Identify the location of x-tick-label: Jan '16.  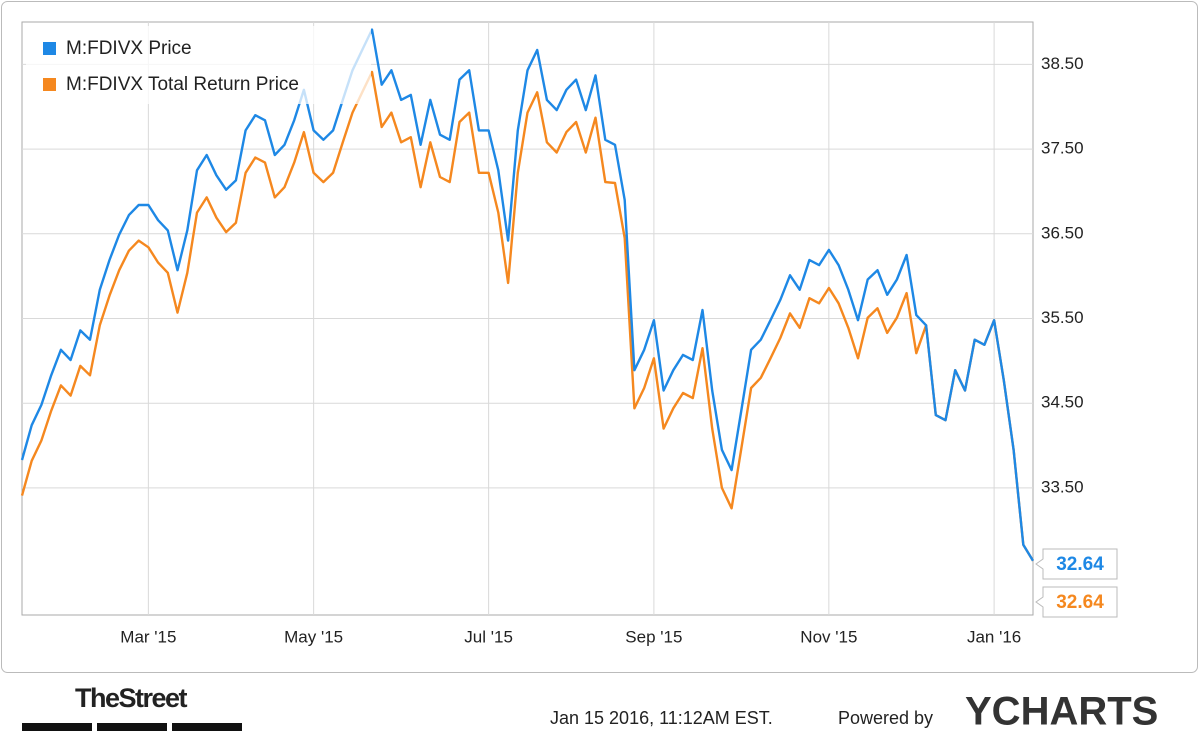
(994, 636).